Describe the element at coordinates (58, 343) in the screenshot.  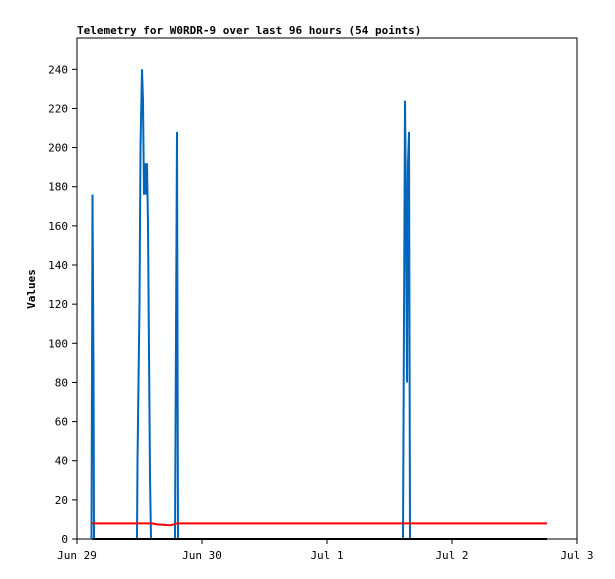
I see `y-tick-label: 100` at that location.